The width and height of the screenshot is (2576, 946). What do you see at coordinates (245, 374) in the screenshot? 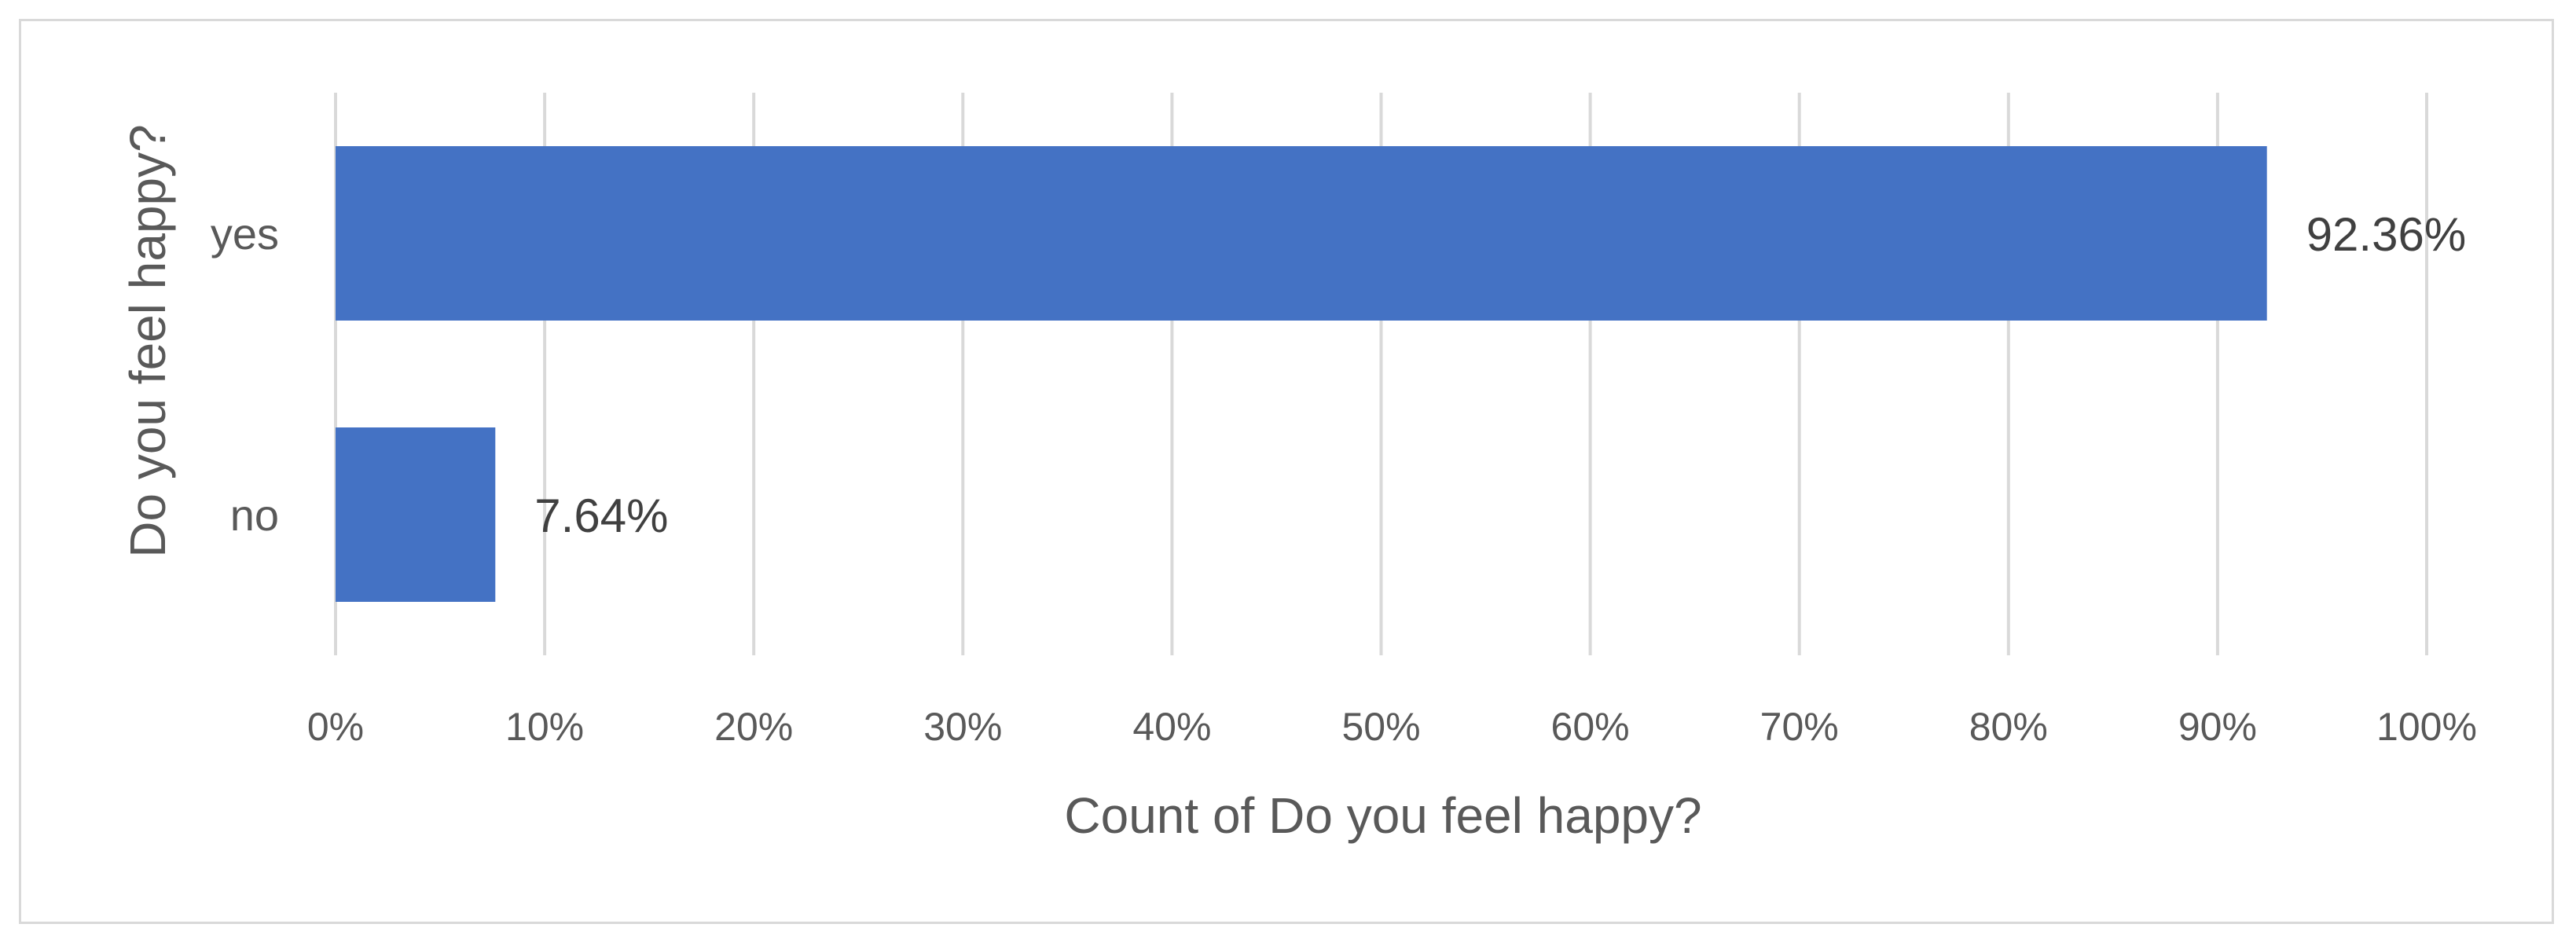
I see `category-labels: yes no` at bounding box center [245, 374].